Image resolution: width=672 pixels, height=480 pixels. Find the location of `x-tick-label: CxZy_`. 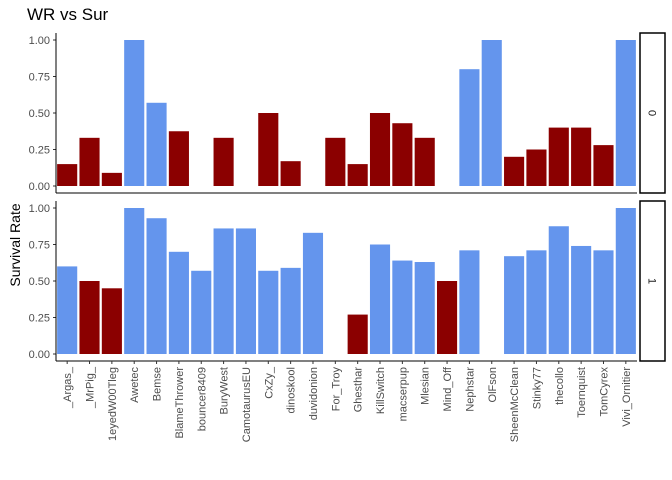

x-tick-label: CxZy_ is located at coordinates (269, 382).